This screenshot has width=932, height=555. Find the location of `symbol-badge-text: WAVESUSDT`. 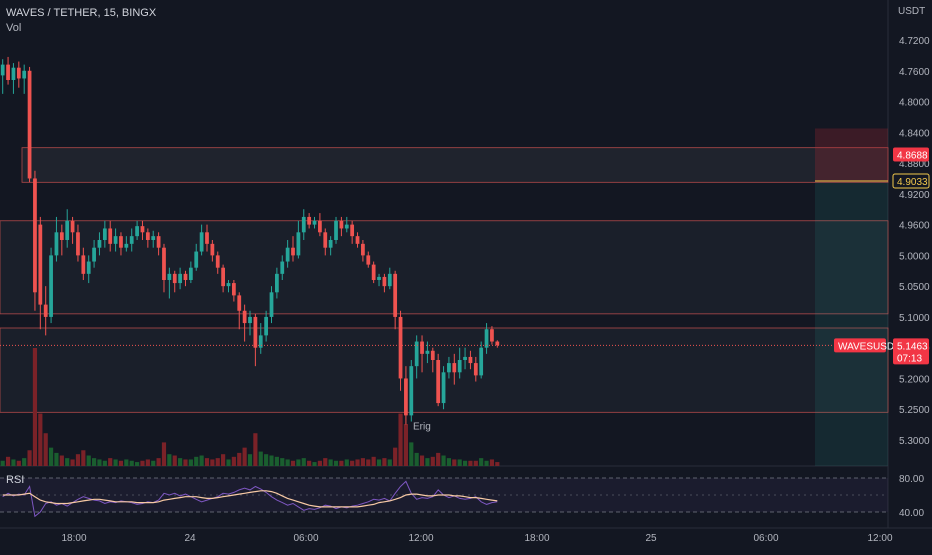

symbol-badge-text: WAVESUSDT is located at coordinates (869, 346).